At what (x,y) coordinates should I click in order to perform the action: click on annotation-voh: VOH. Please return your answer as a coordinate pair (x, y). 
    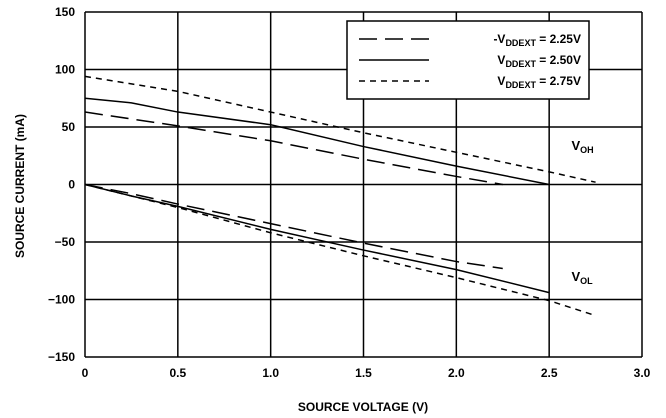
    Looking at the image, I should click on (582, 146).